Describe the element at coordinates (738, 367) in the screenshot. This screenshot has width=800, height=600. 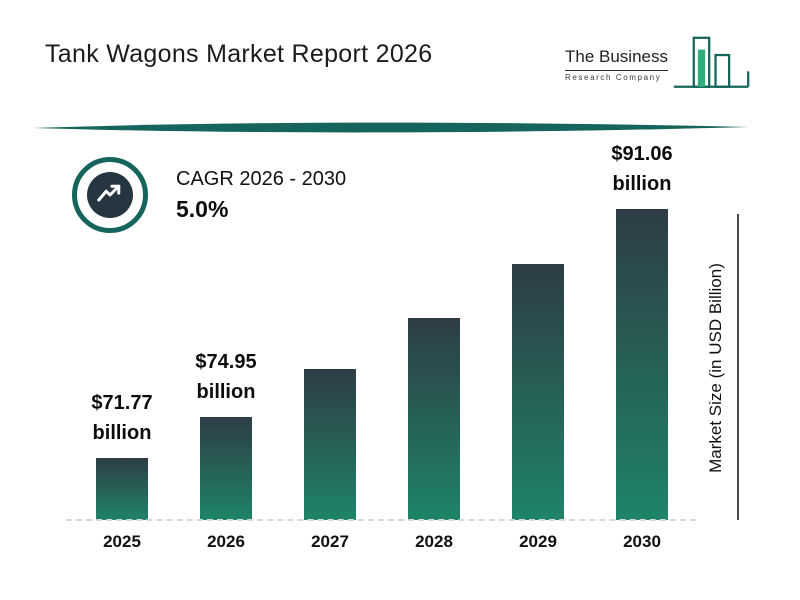
I see `y-axis-line` at that location.